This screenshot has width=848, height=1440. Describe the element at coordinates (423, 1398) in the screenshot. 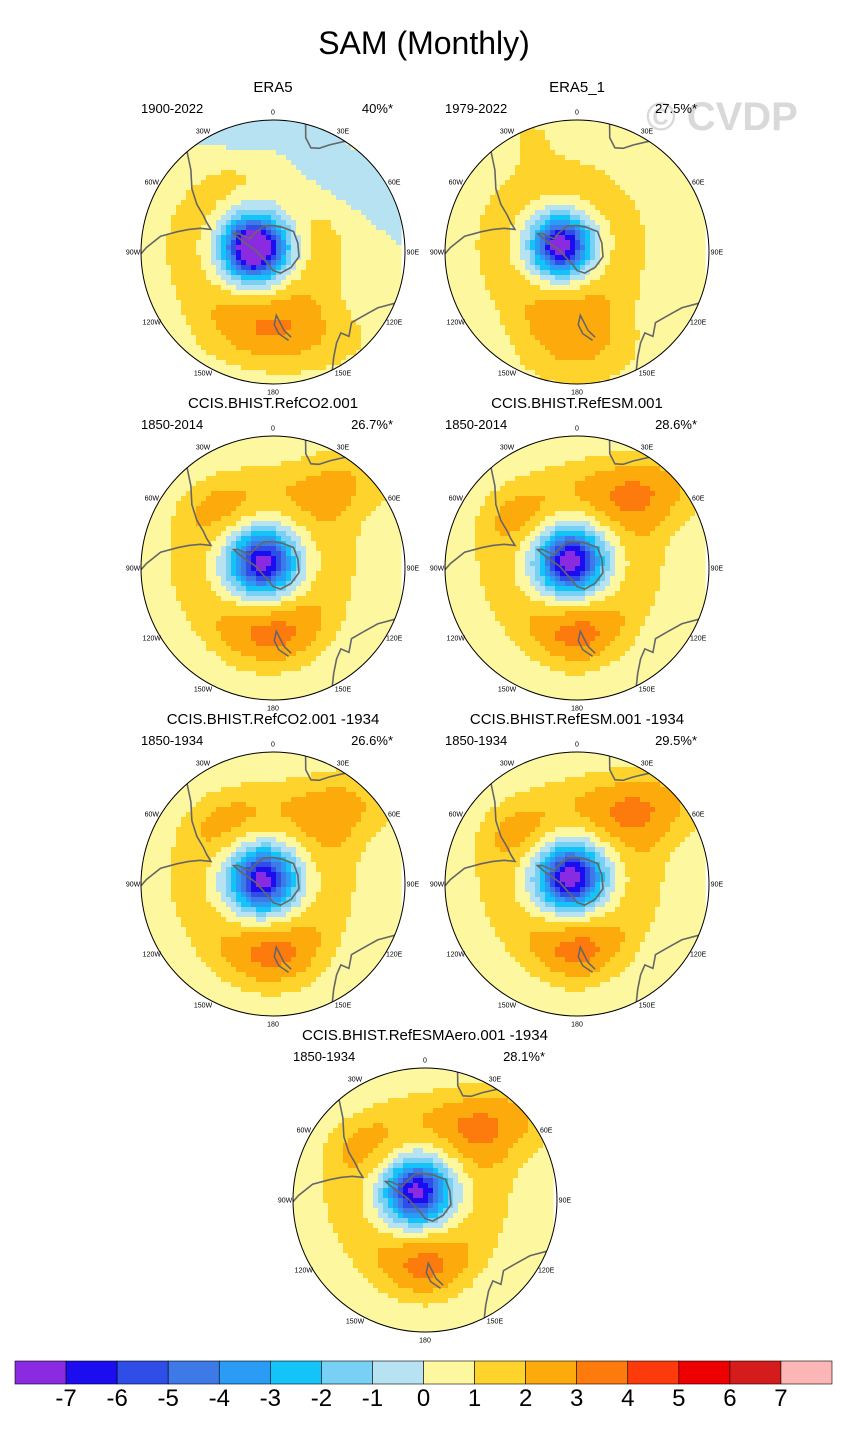

I see `colorbar-label: 0` at that location.